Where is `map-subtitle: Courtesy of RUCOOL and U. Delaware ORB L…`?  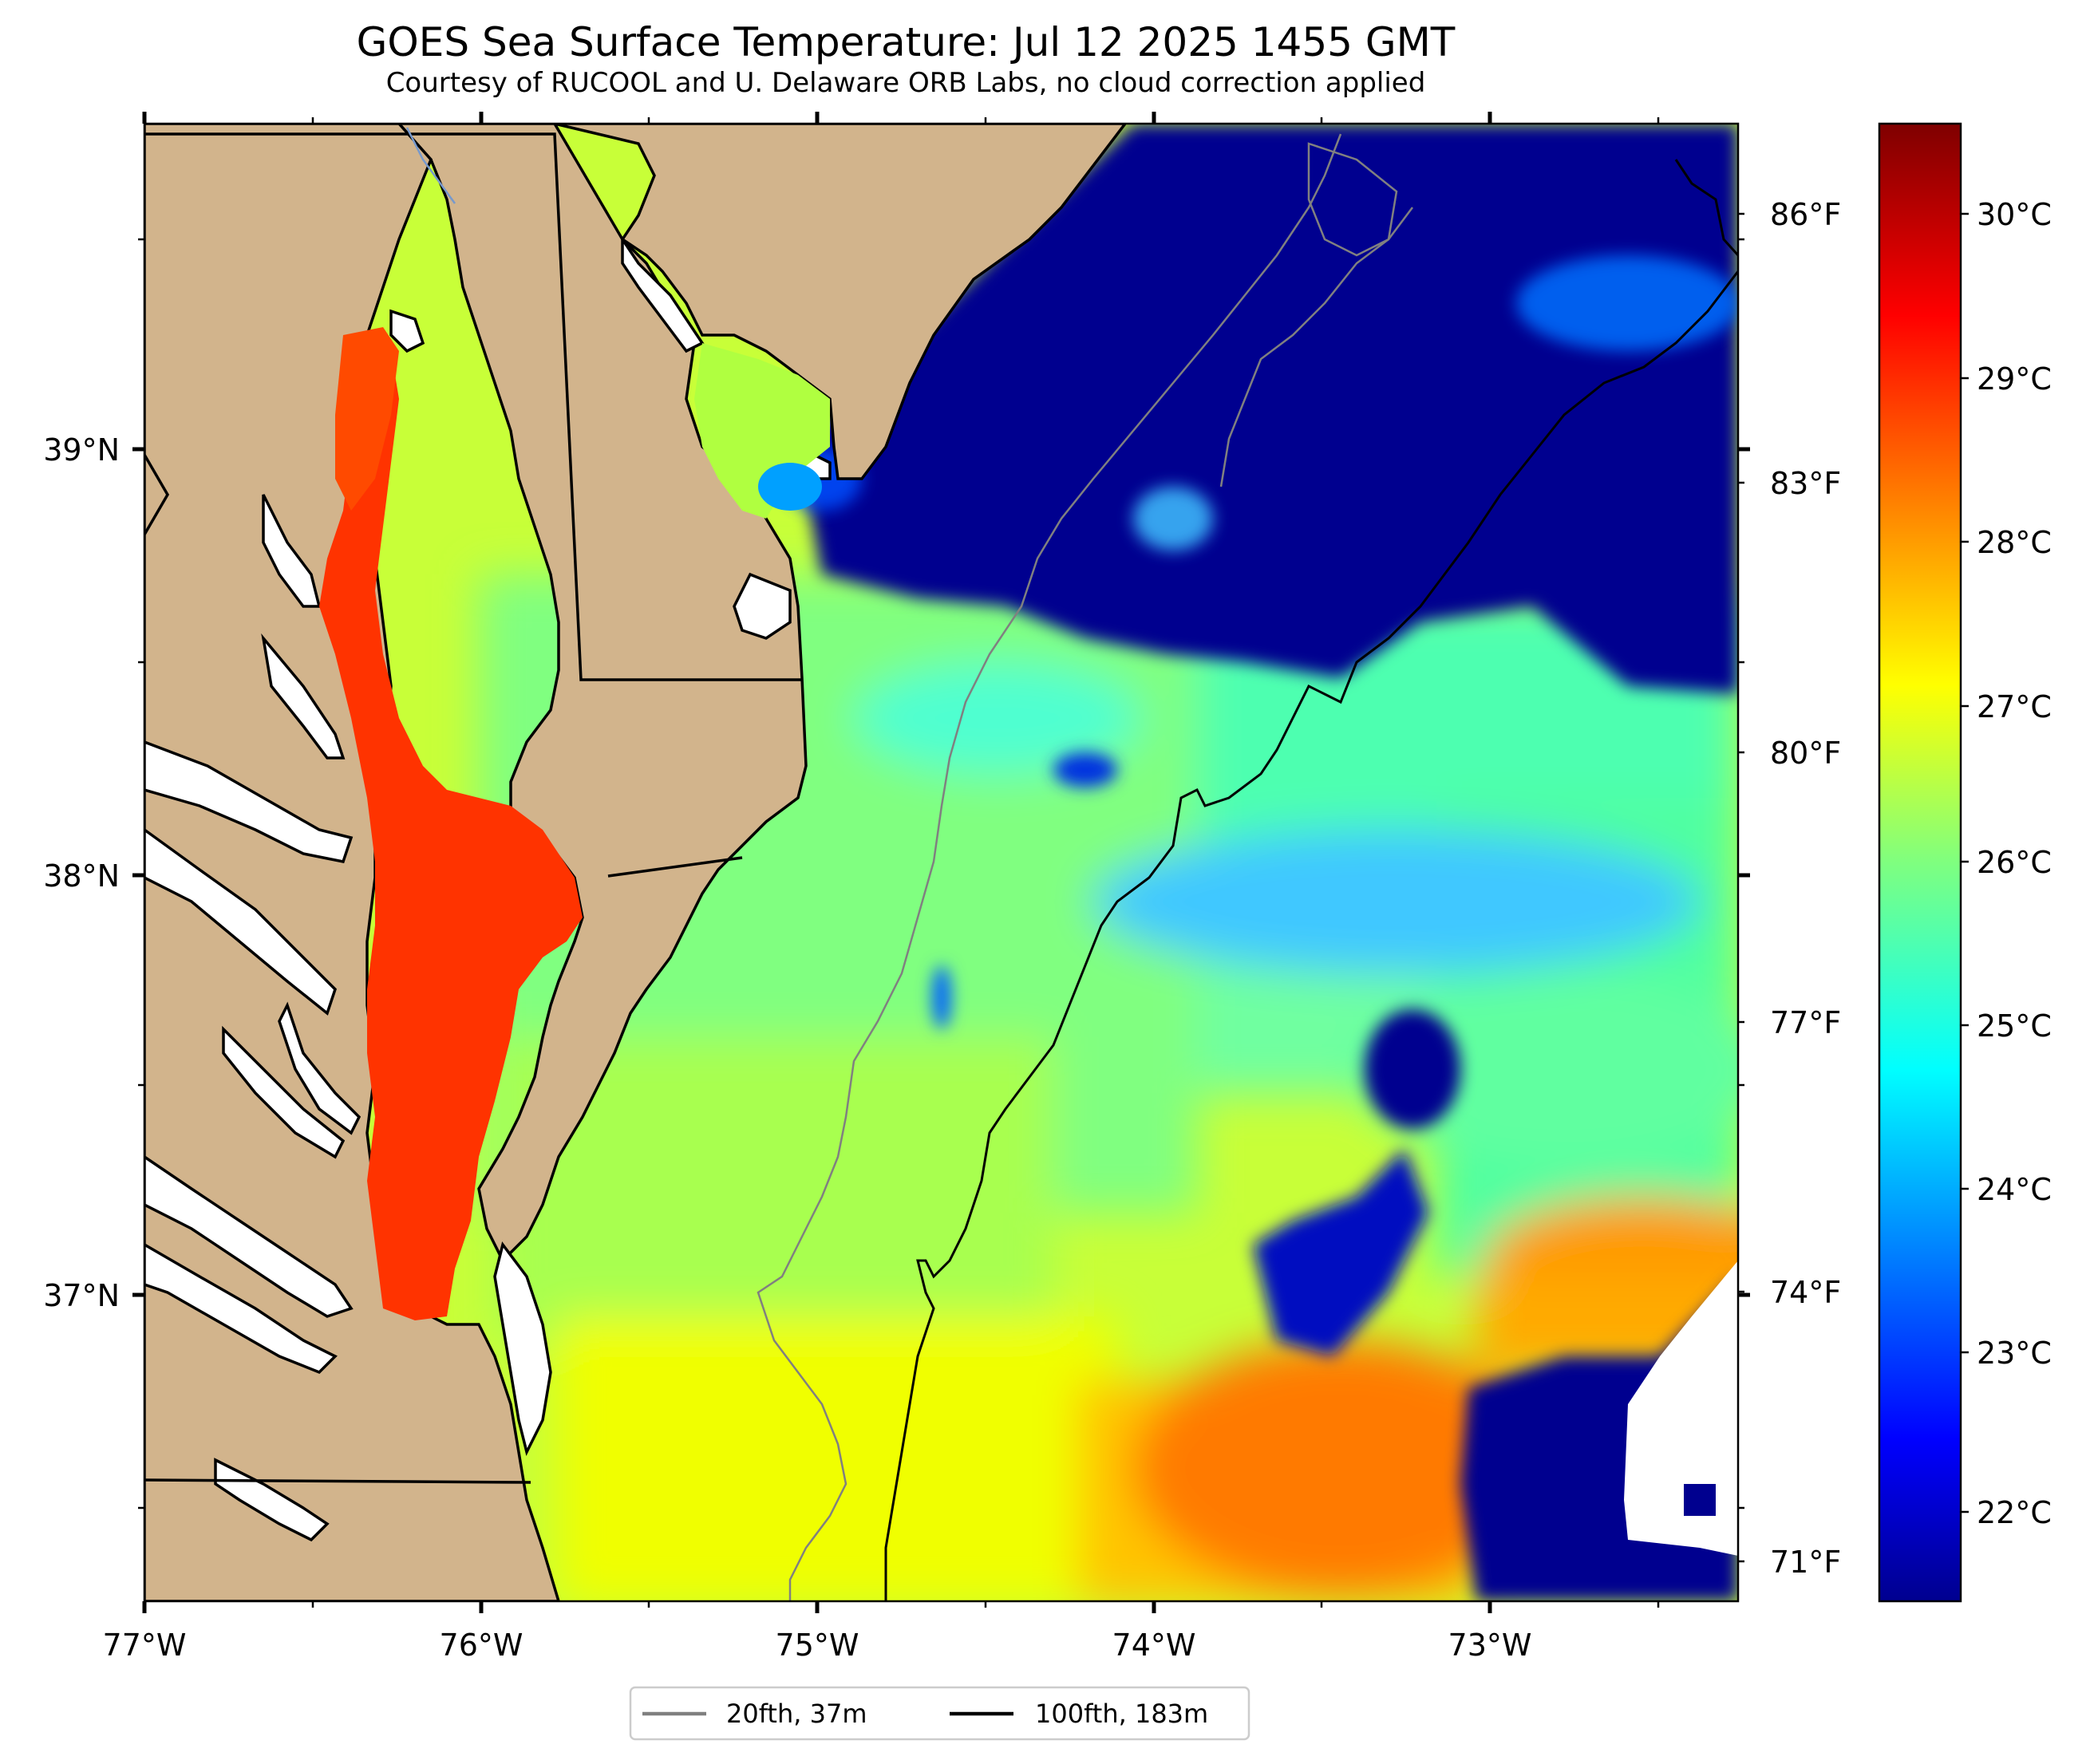
map-subtitle: Courtesy of RUCOOL and U. Delaware ORB L… is located at coordinates (906, 83).